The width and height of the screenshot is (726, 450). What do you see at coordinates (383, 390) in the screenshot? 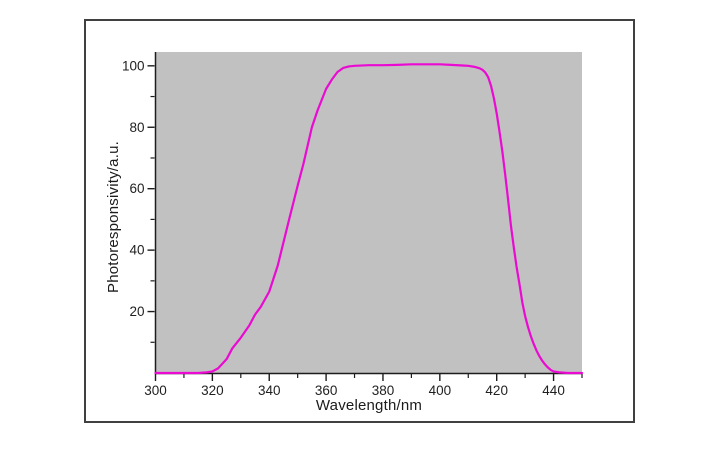
I see `x-tick-label: 380` at bounding box center [383, 390].